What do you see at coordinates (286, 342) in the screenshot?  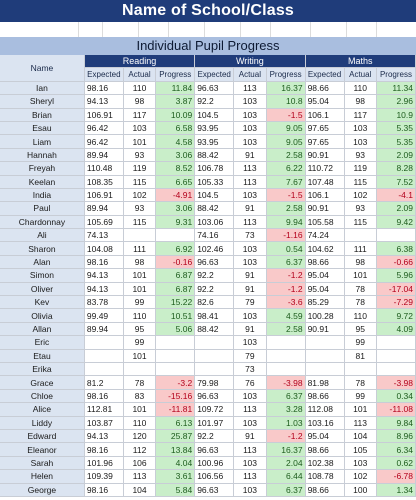 I see `writing-progress-cell` at bounding box center [286, 342].